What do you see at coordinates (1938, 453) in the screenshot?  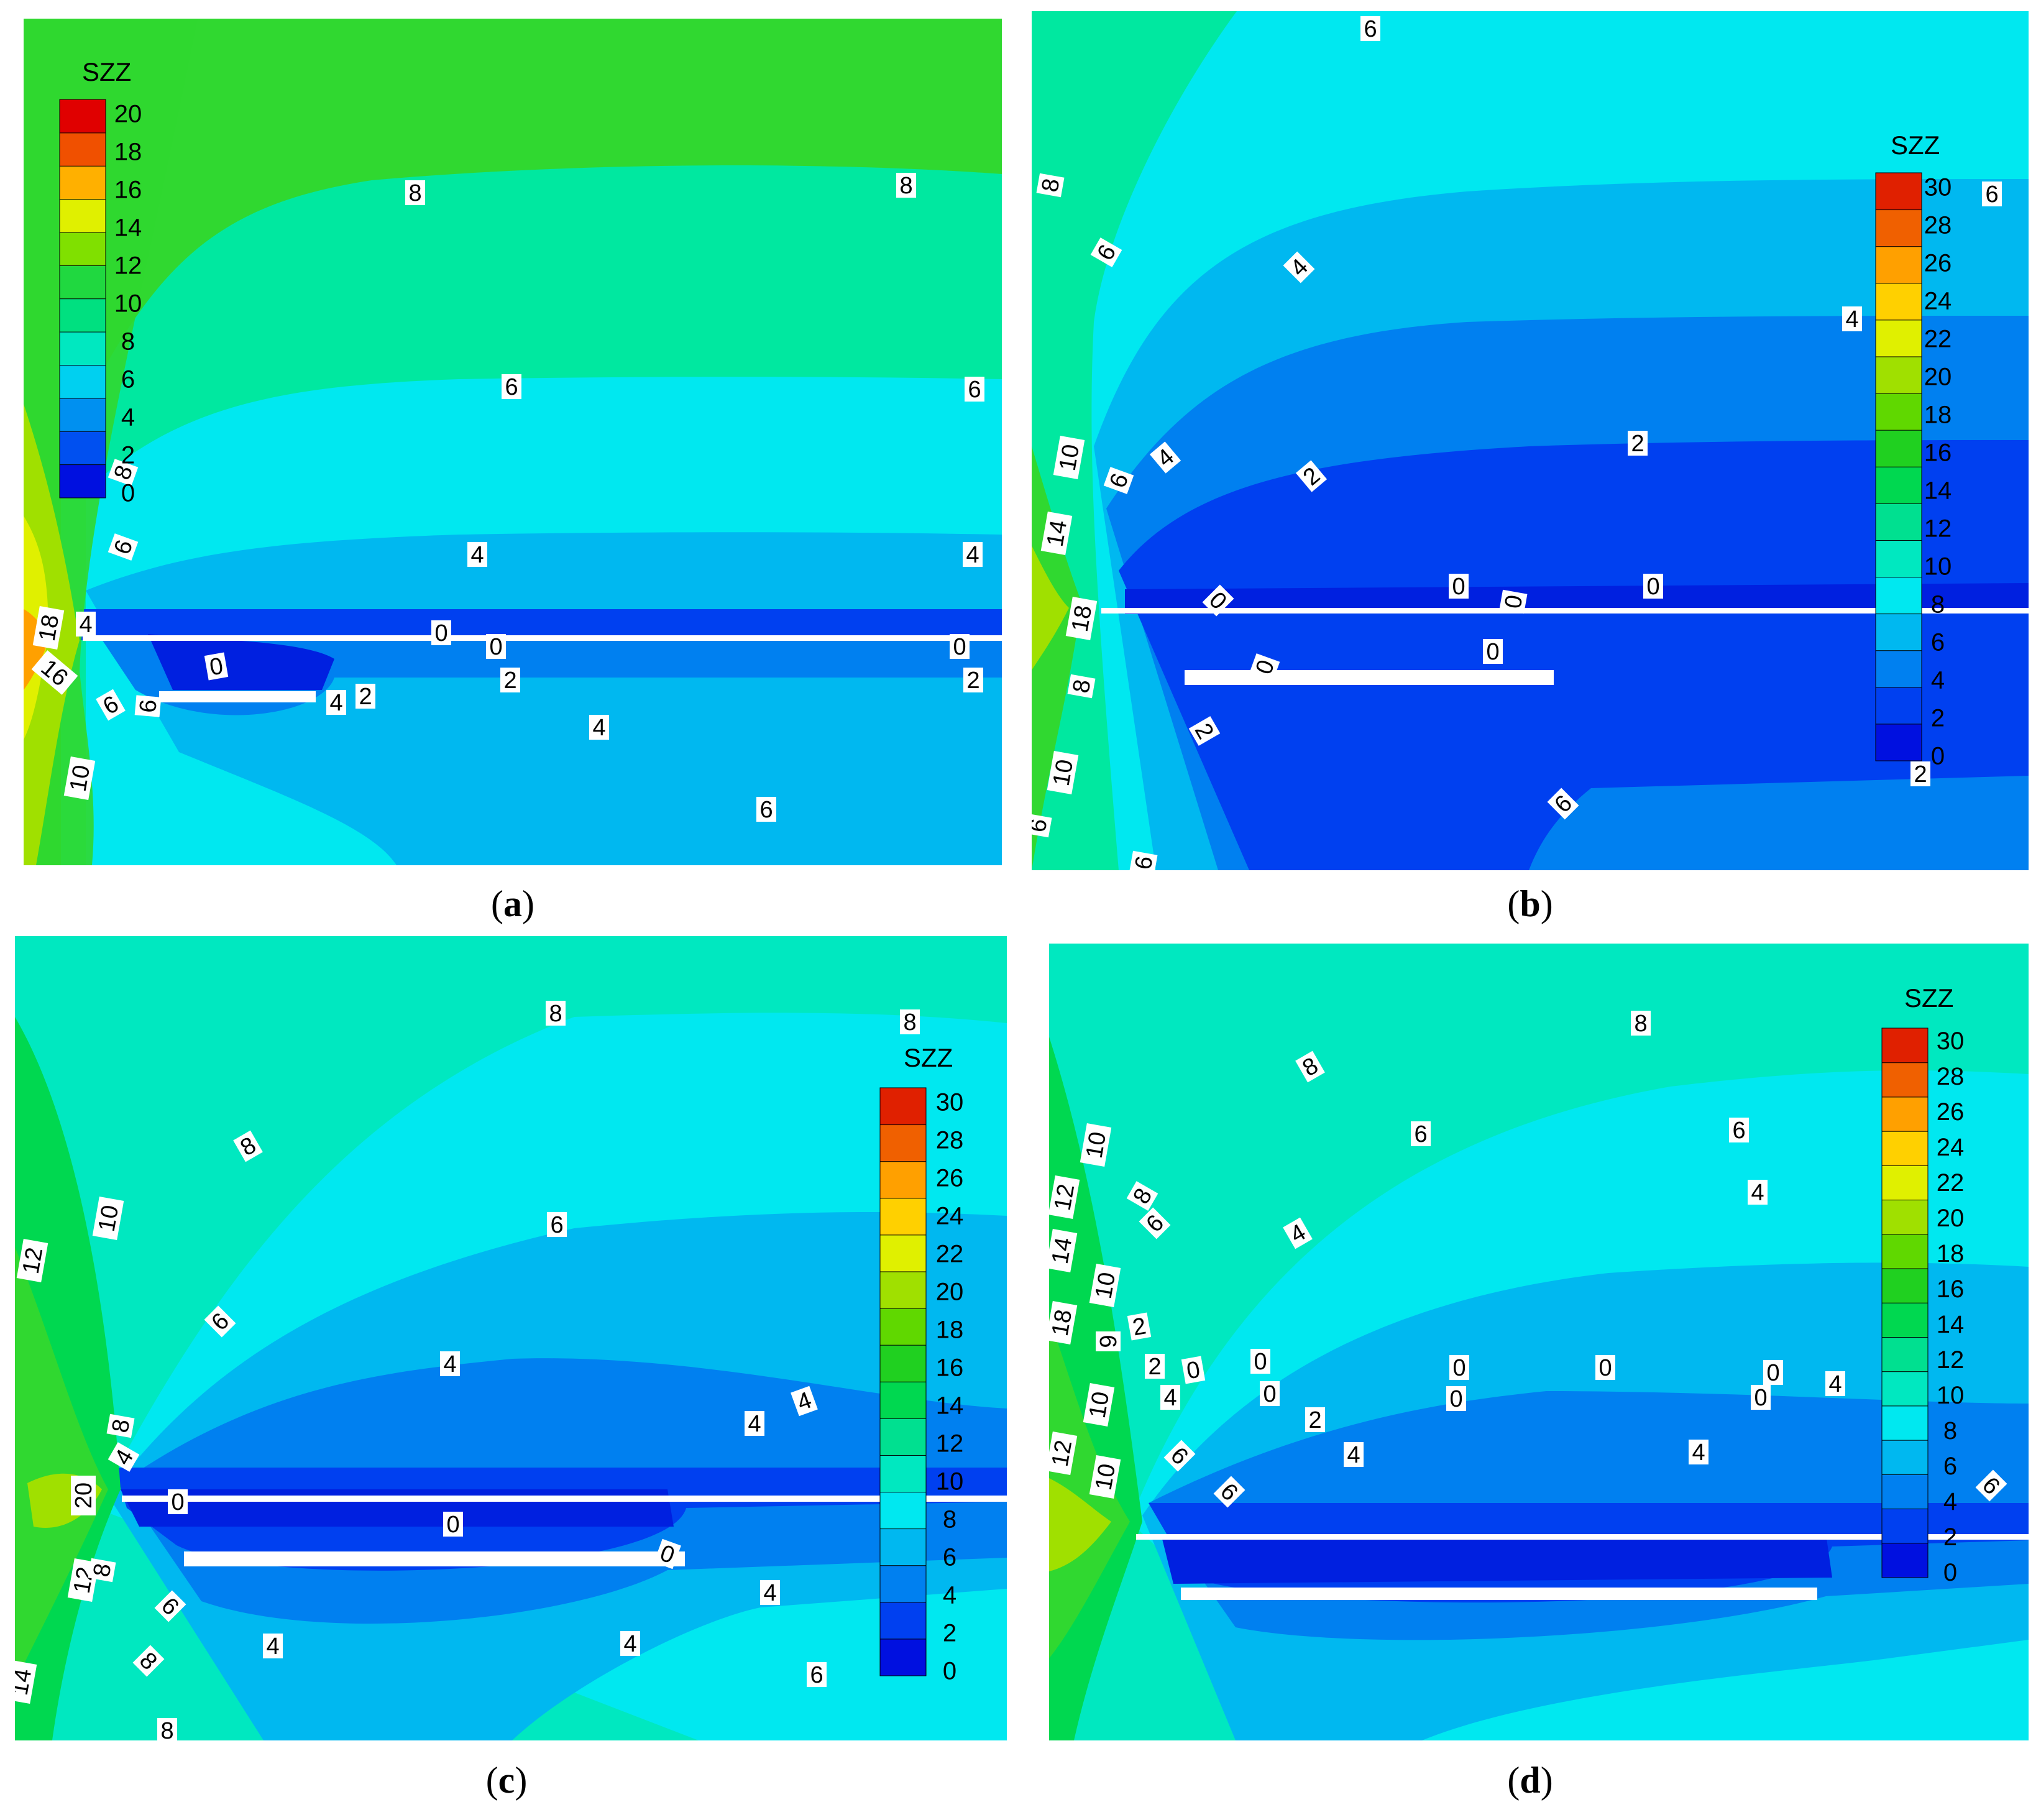 I see `legend-tick-label: 16` at bounding box center [1938, 453].